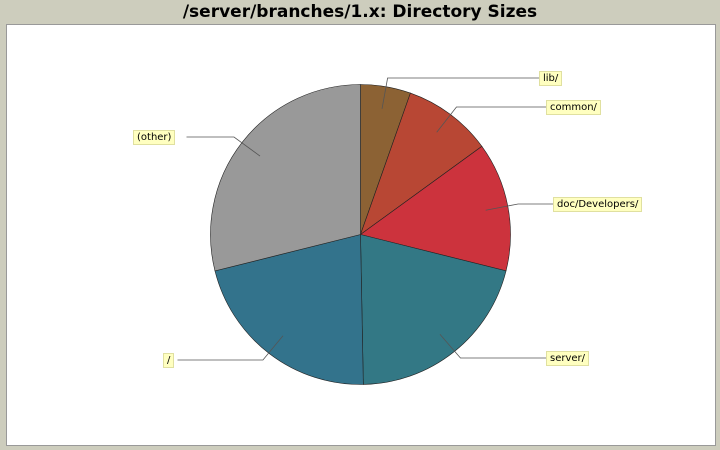  What do you see at coordinates (568, 358) in the screenshot?
I see `slice-label: server/` at bounding box center [568, 358].